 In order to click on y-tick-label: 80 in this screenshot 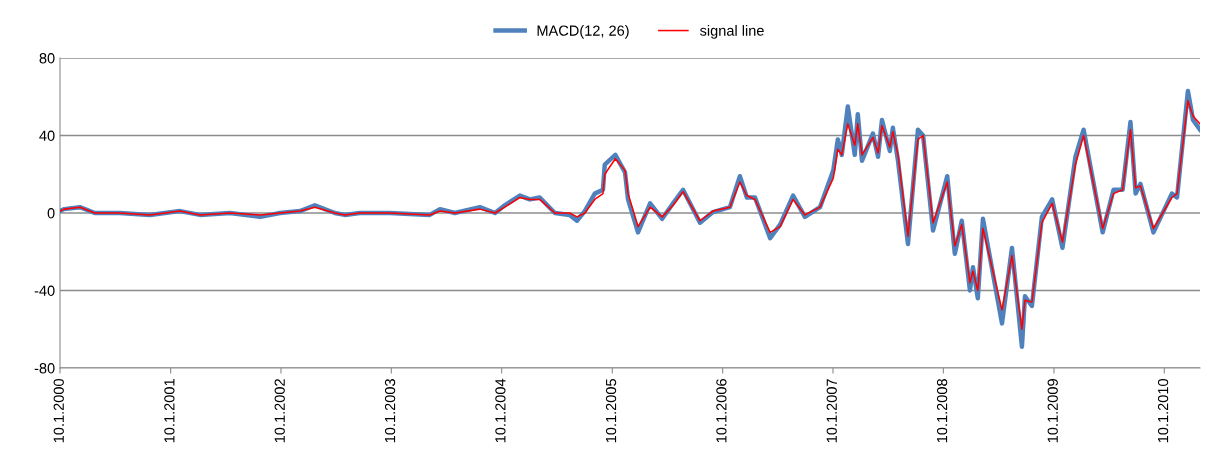, I will do `click(47, 58)`.